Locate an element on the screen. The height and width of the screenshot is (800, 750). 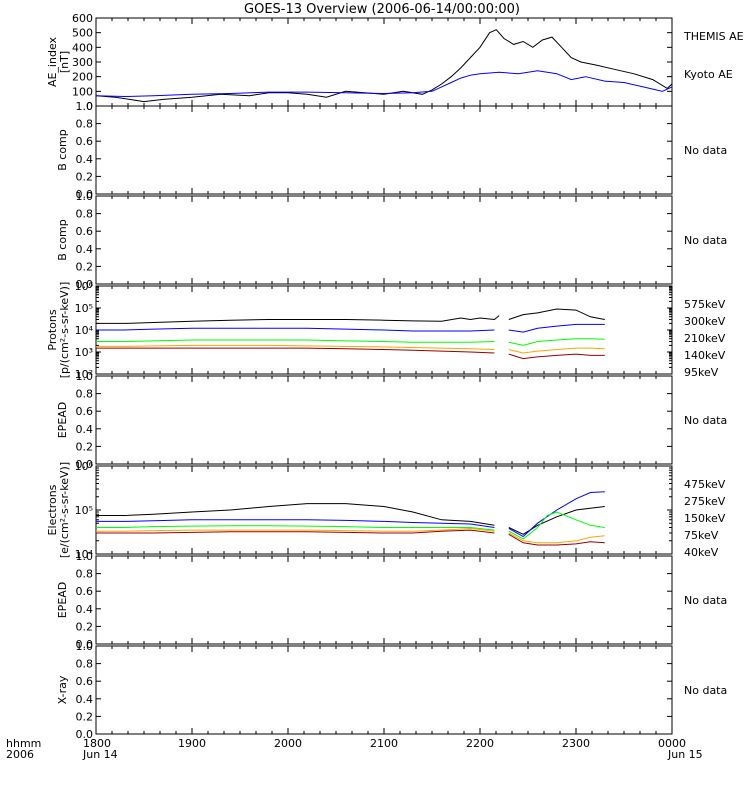
y-axis-label: Protons is located at coordinates (52, 329).